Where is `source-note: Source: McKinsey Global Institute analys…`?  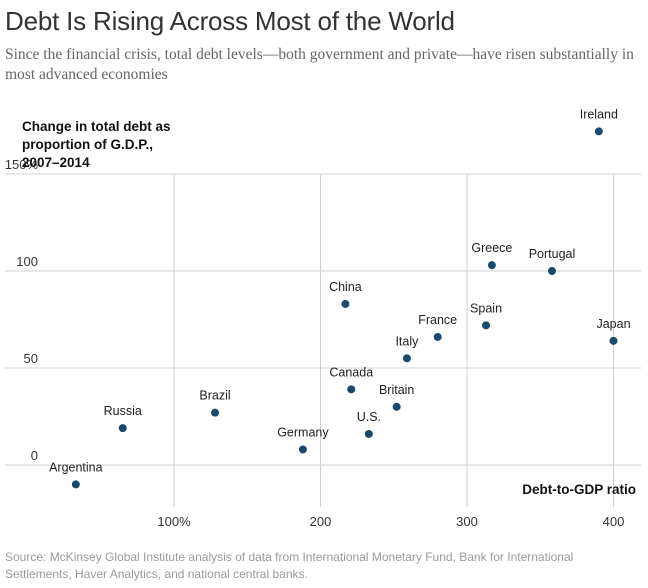
source-note: Source: McKinsey Global Institute analys… is located at coordinates (289, 565).